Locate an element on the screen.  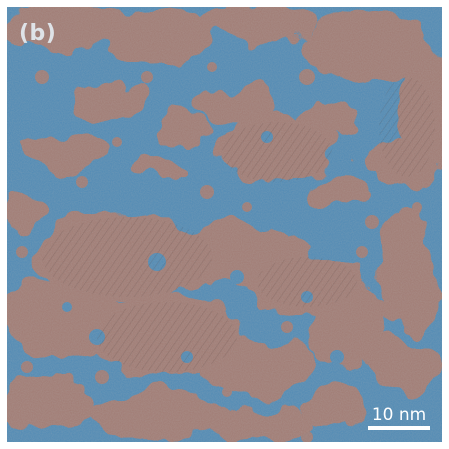
scale-bar-label: 10 nm is located at coordinates (399, 415).